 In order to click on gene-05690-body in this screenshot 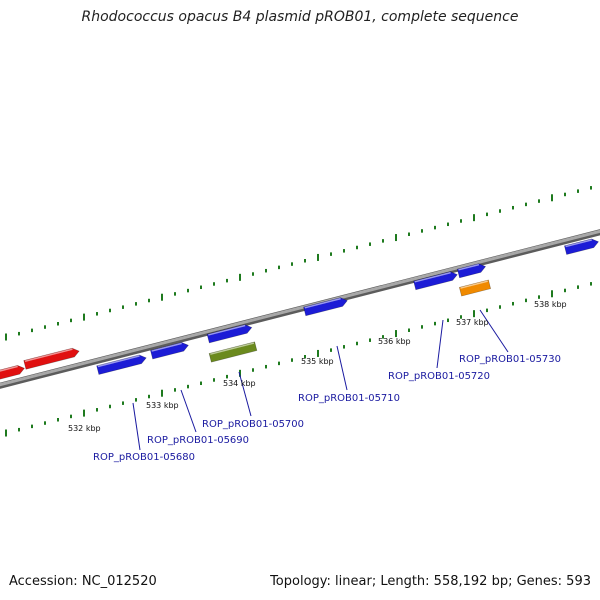, I will do `click(169, 351)`.